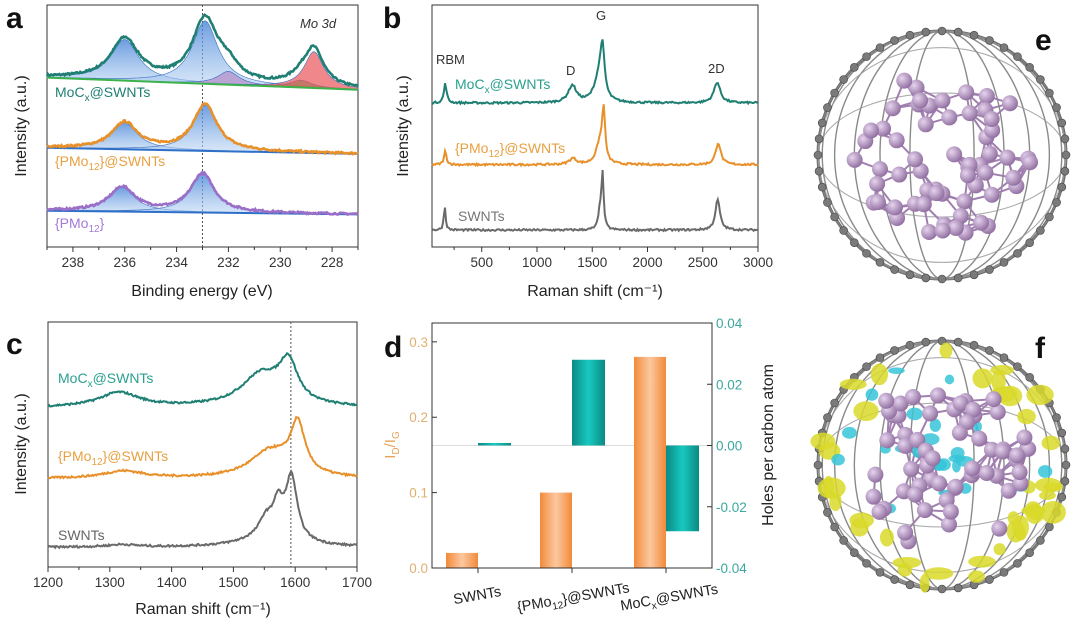  What do you see at coordinates (729, 323) in the screenshot?
I see `y-tick-label-right: 0.04` at bounding box center [729, 323].